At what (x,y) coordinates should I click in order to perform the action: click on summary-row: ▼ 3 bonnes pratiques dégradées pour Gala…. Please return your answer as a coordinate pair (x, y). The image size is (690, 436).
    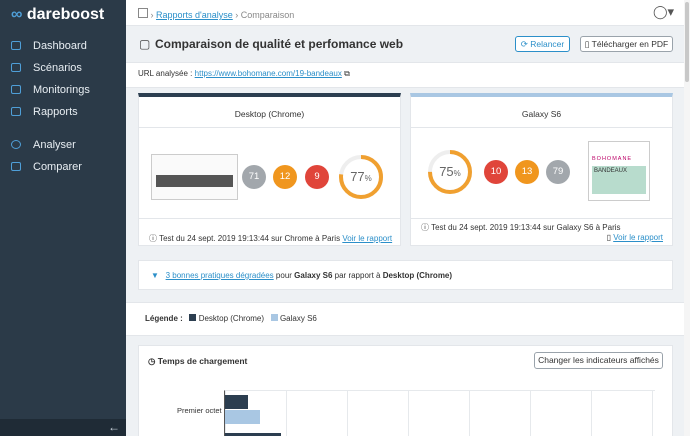
    Looking at the image, I should click on (405, 275).